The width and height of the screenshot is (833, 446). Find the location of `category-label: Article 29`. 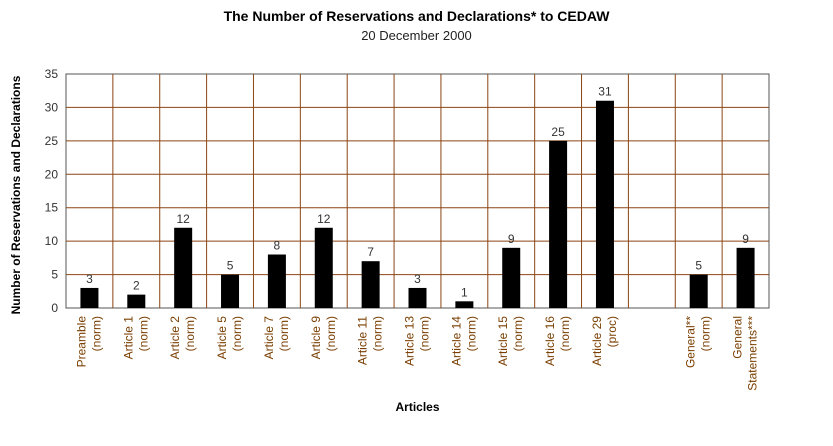

category-label: Article 29 is located at coordinates (597, 341).